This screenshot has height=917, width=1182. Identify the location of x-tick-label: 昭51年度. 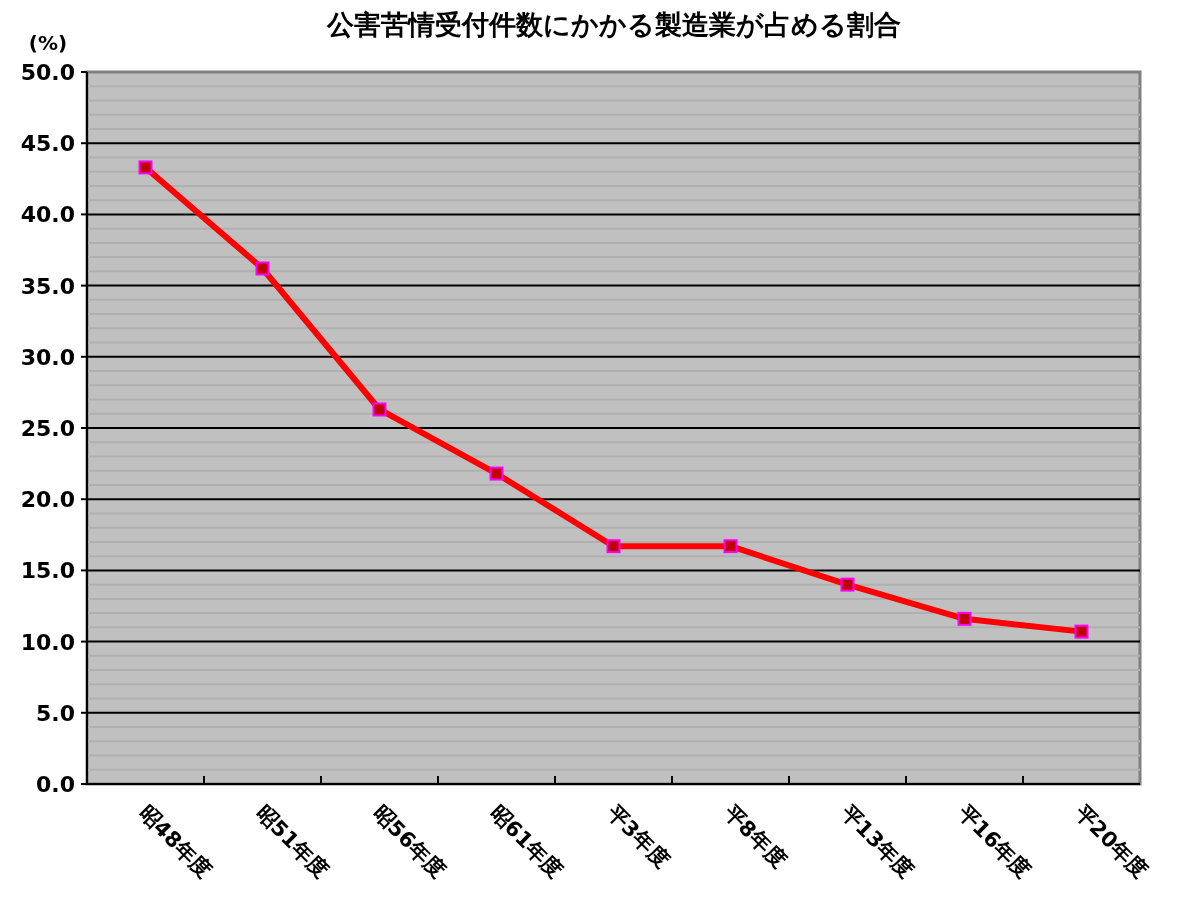
(292, 841).